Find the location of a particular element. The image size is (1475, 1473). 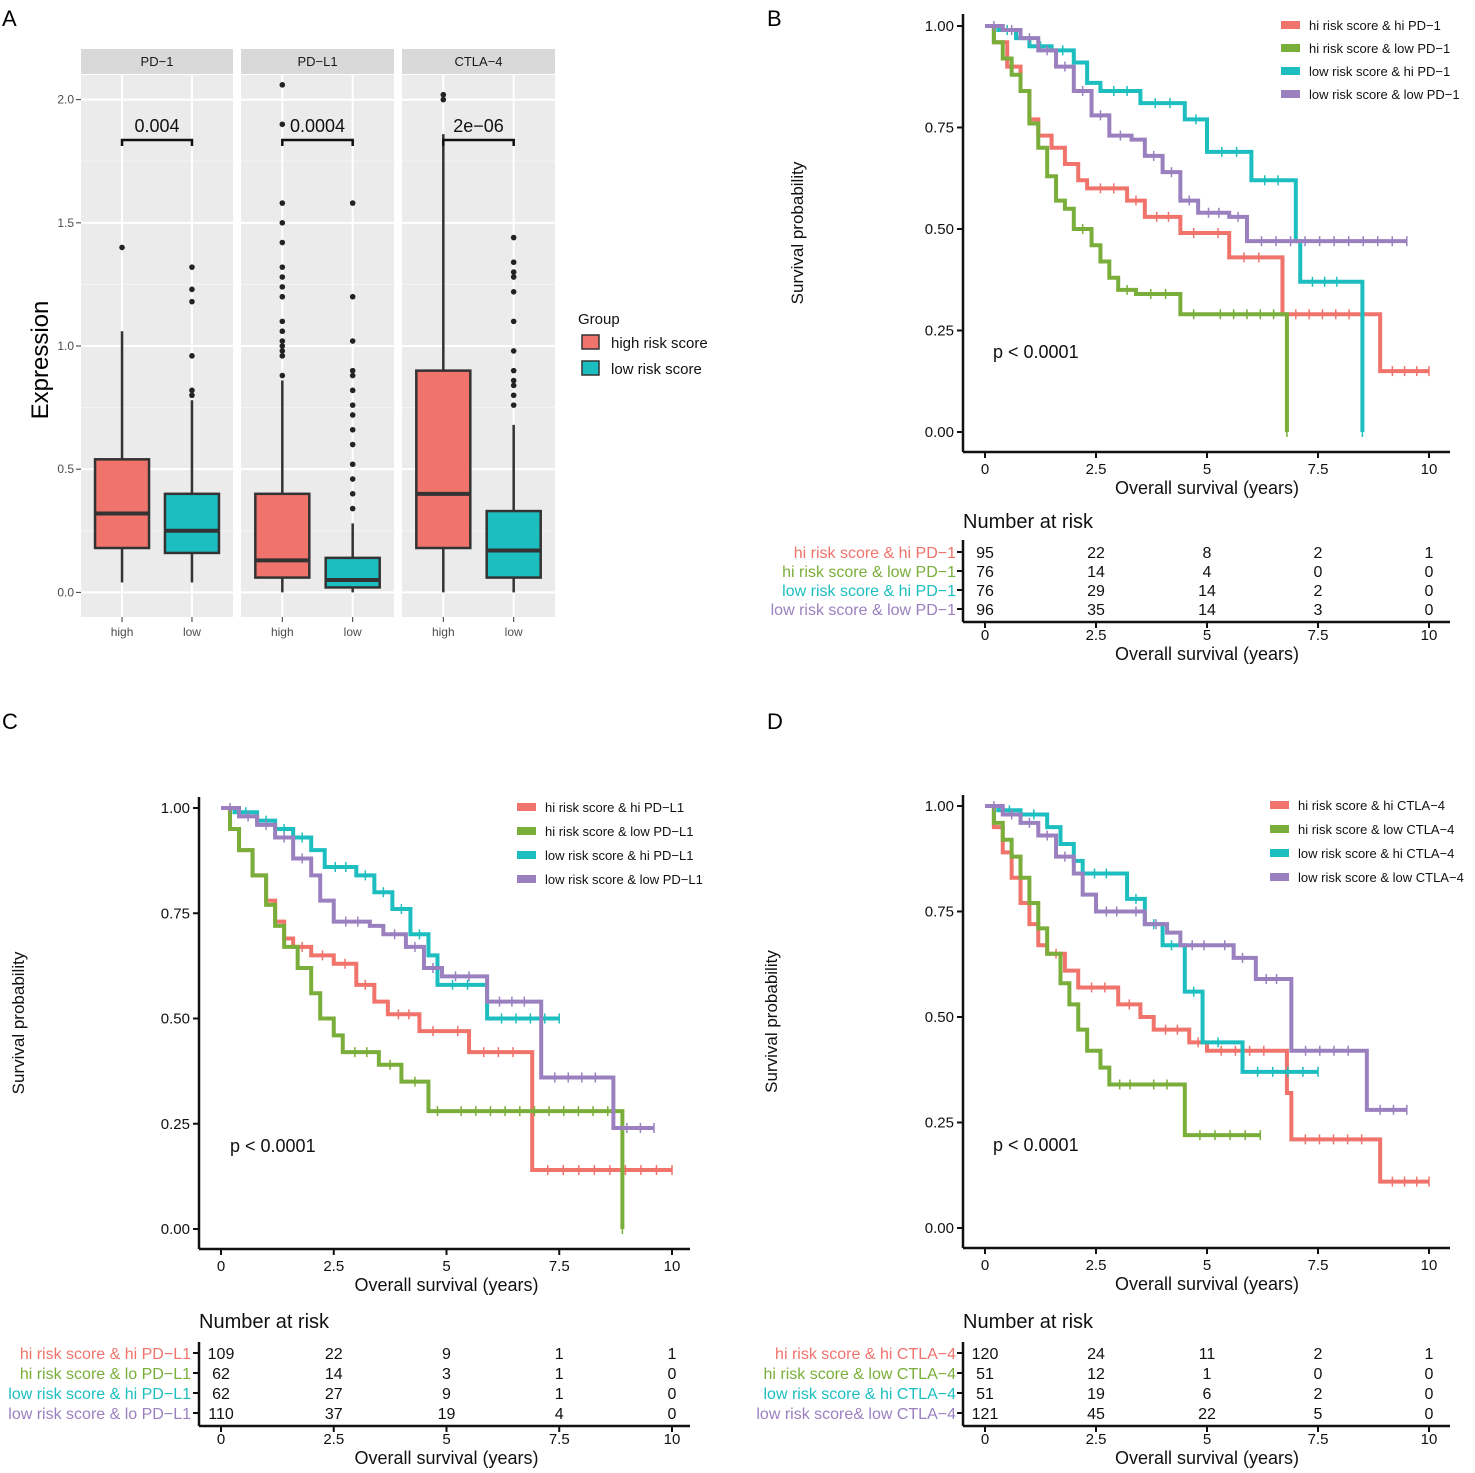

risk-x-tick-label: 5 is located at coordinates (446, 1439).